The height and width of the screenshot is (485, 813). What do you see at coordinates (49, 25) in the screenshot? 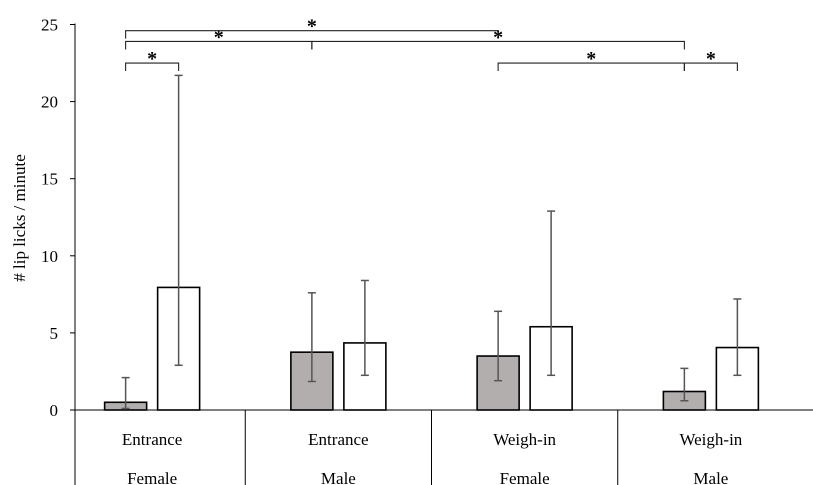
I see `y-tick-label: 25` at bounding box center [49, 25].